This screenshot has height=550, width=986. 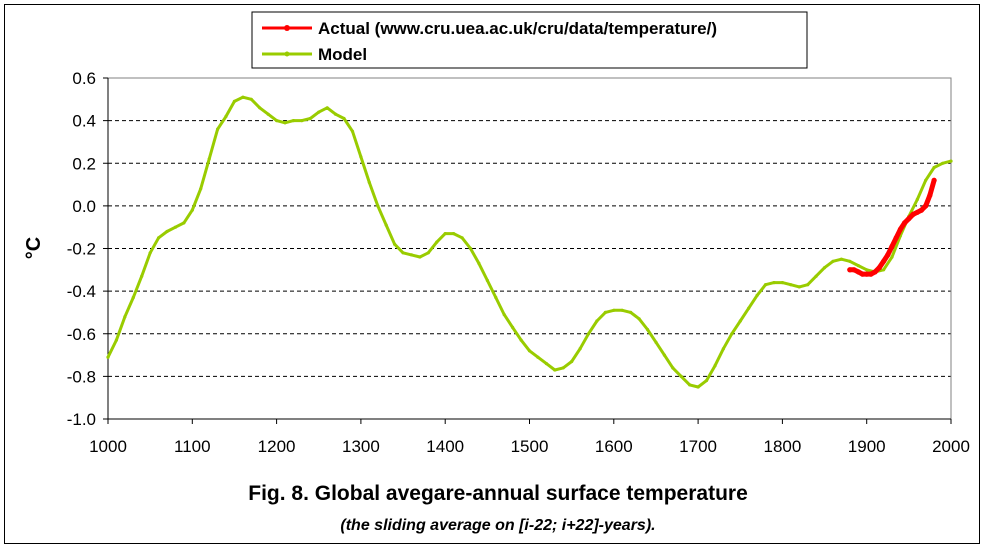 What do you see at coordinates (81, 249) in the screenshot?
I see `y-tick-label: -0.2` at bounding box center [81, 249].